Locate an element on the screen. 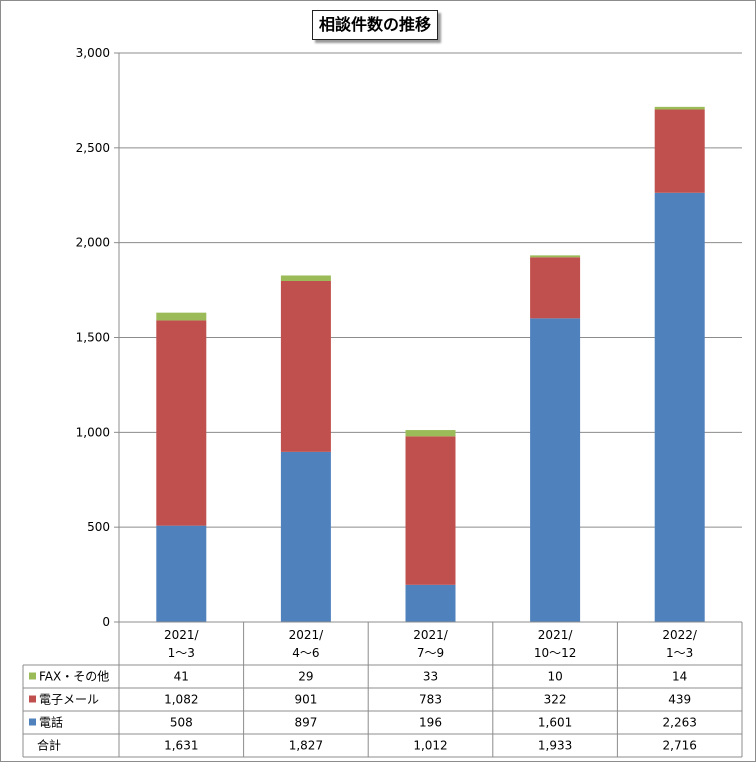  x-tick-label: 10～12 is located at coordinates (555, 653).